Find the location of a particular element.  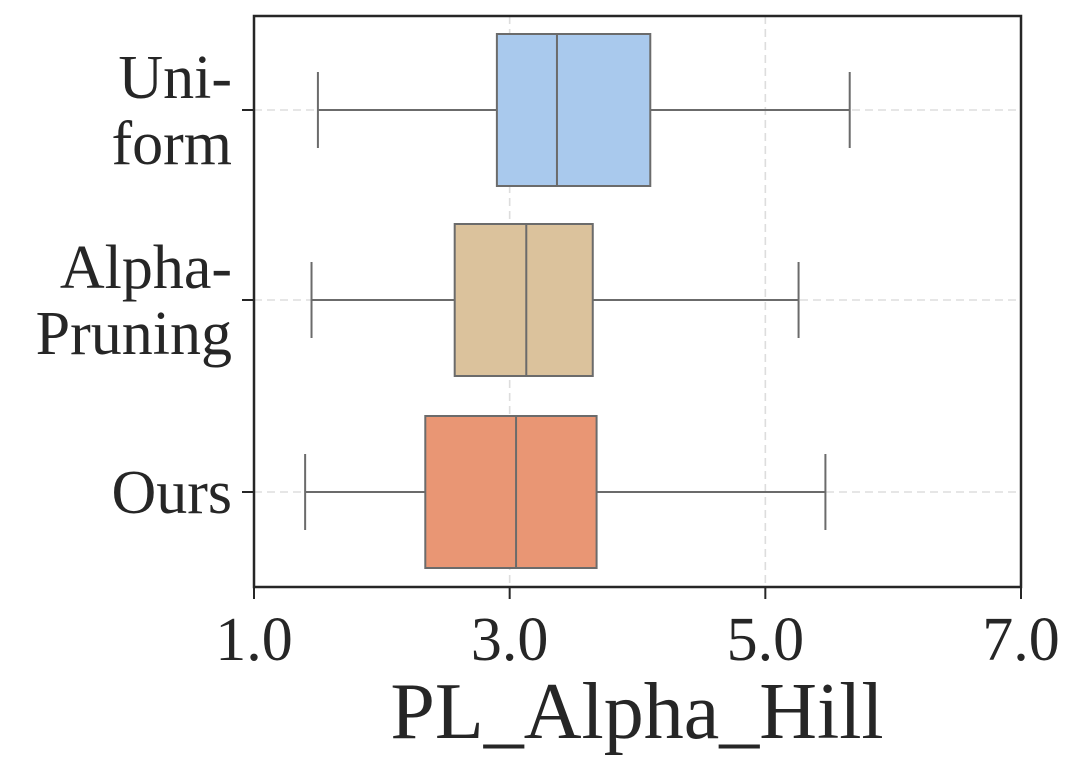

category-label: Ours is located at coordinates (171, 493).